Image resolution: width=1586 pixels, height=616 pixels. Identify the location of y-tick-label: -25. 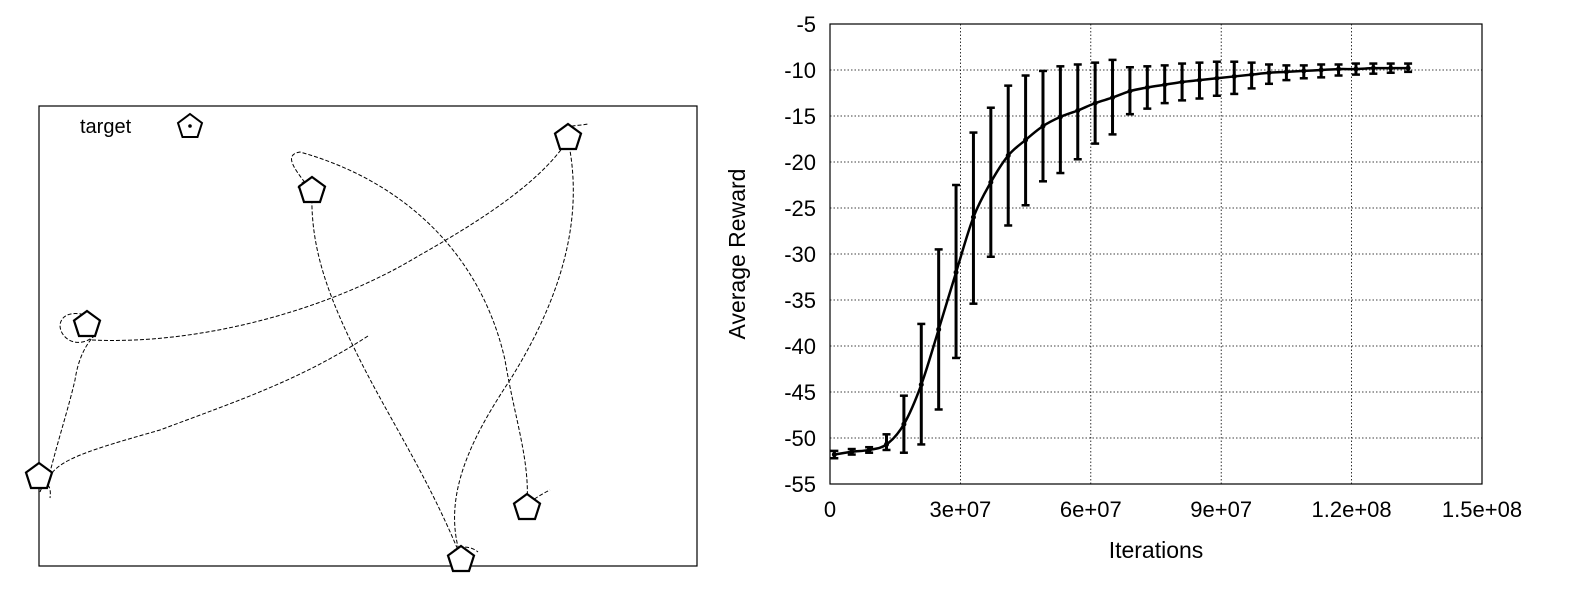
(800, 208).